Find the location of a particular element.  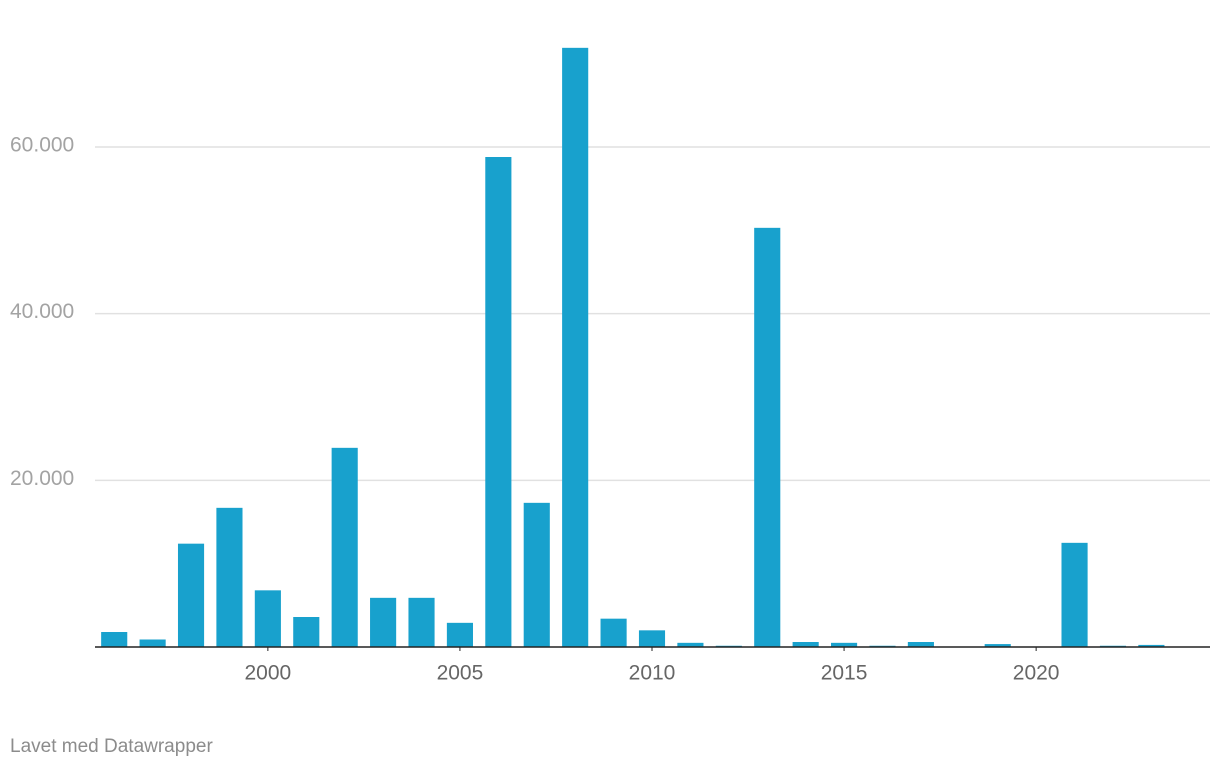

x-tick-label: 2015 is located at coordinates (844, 673).